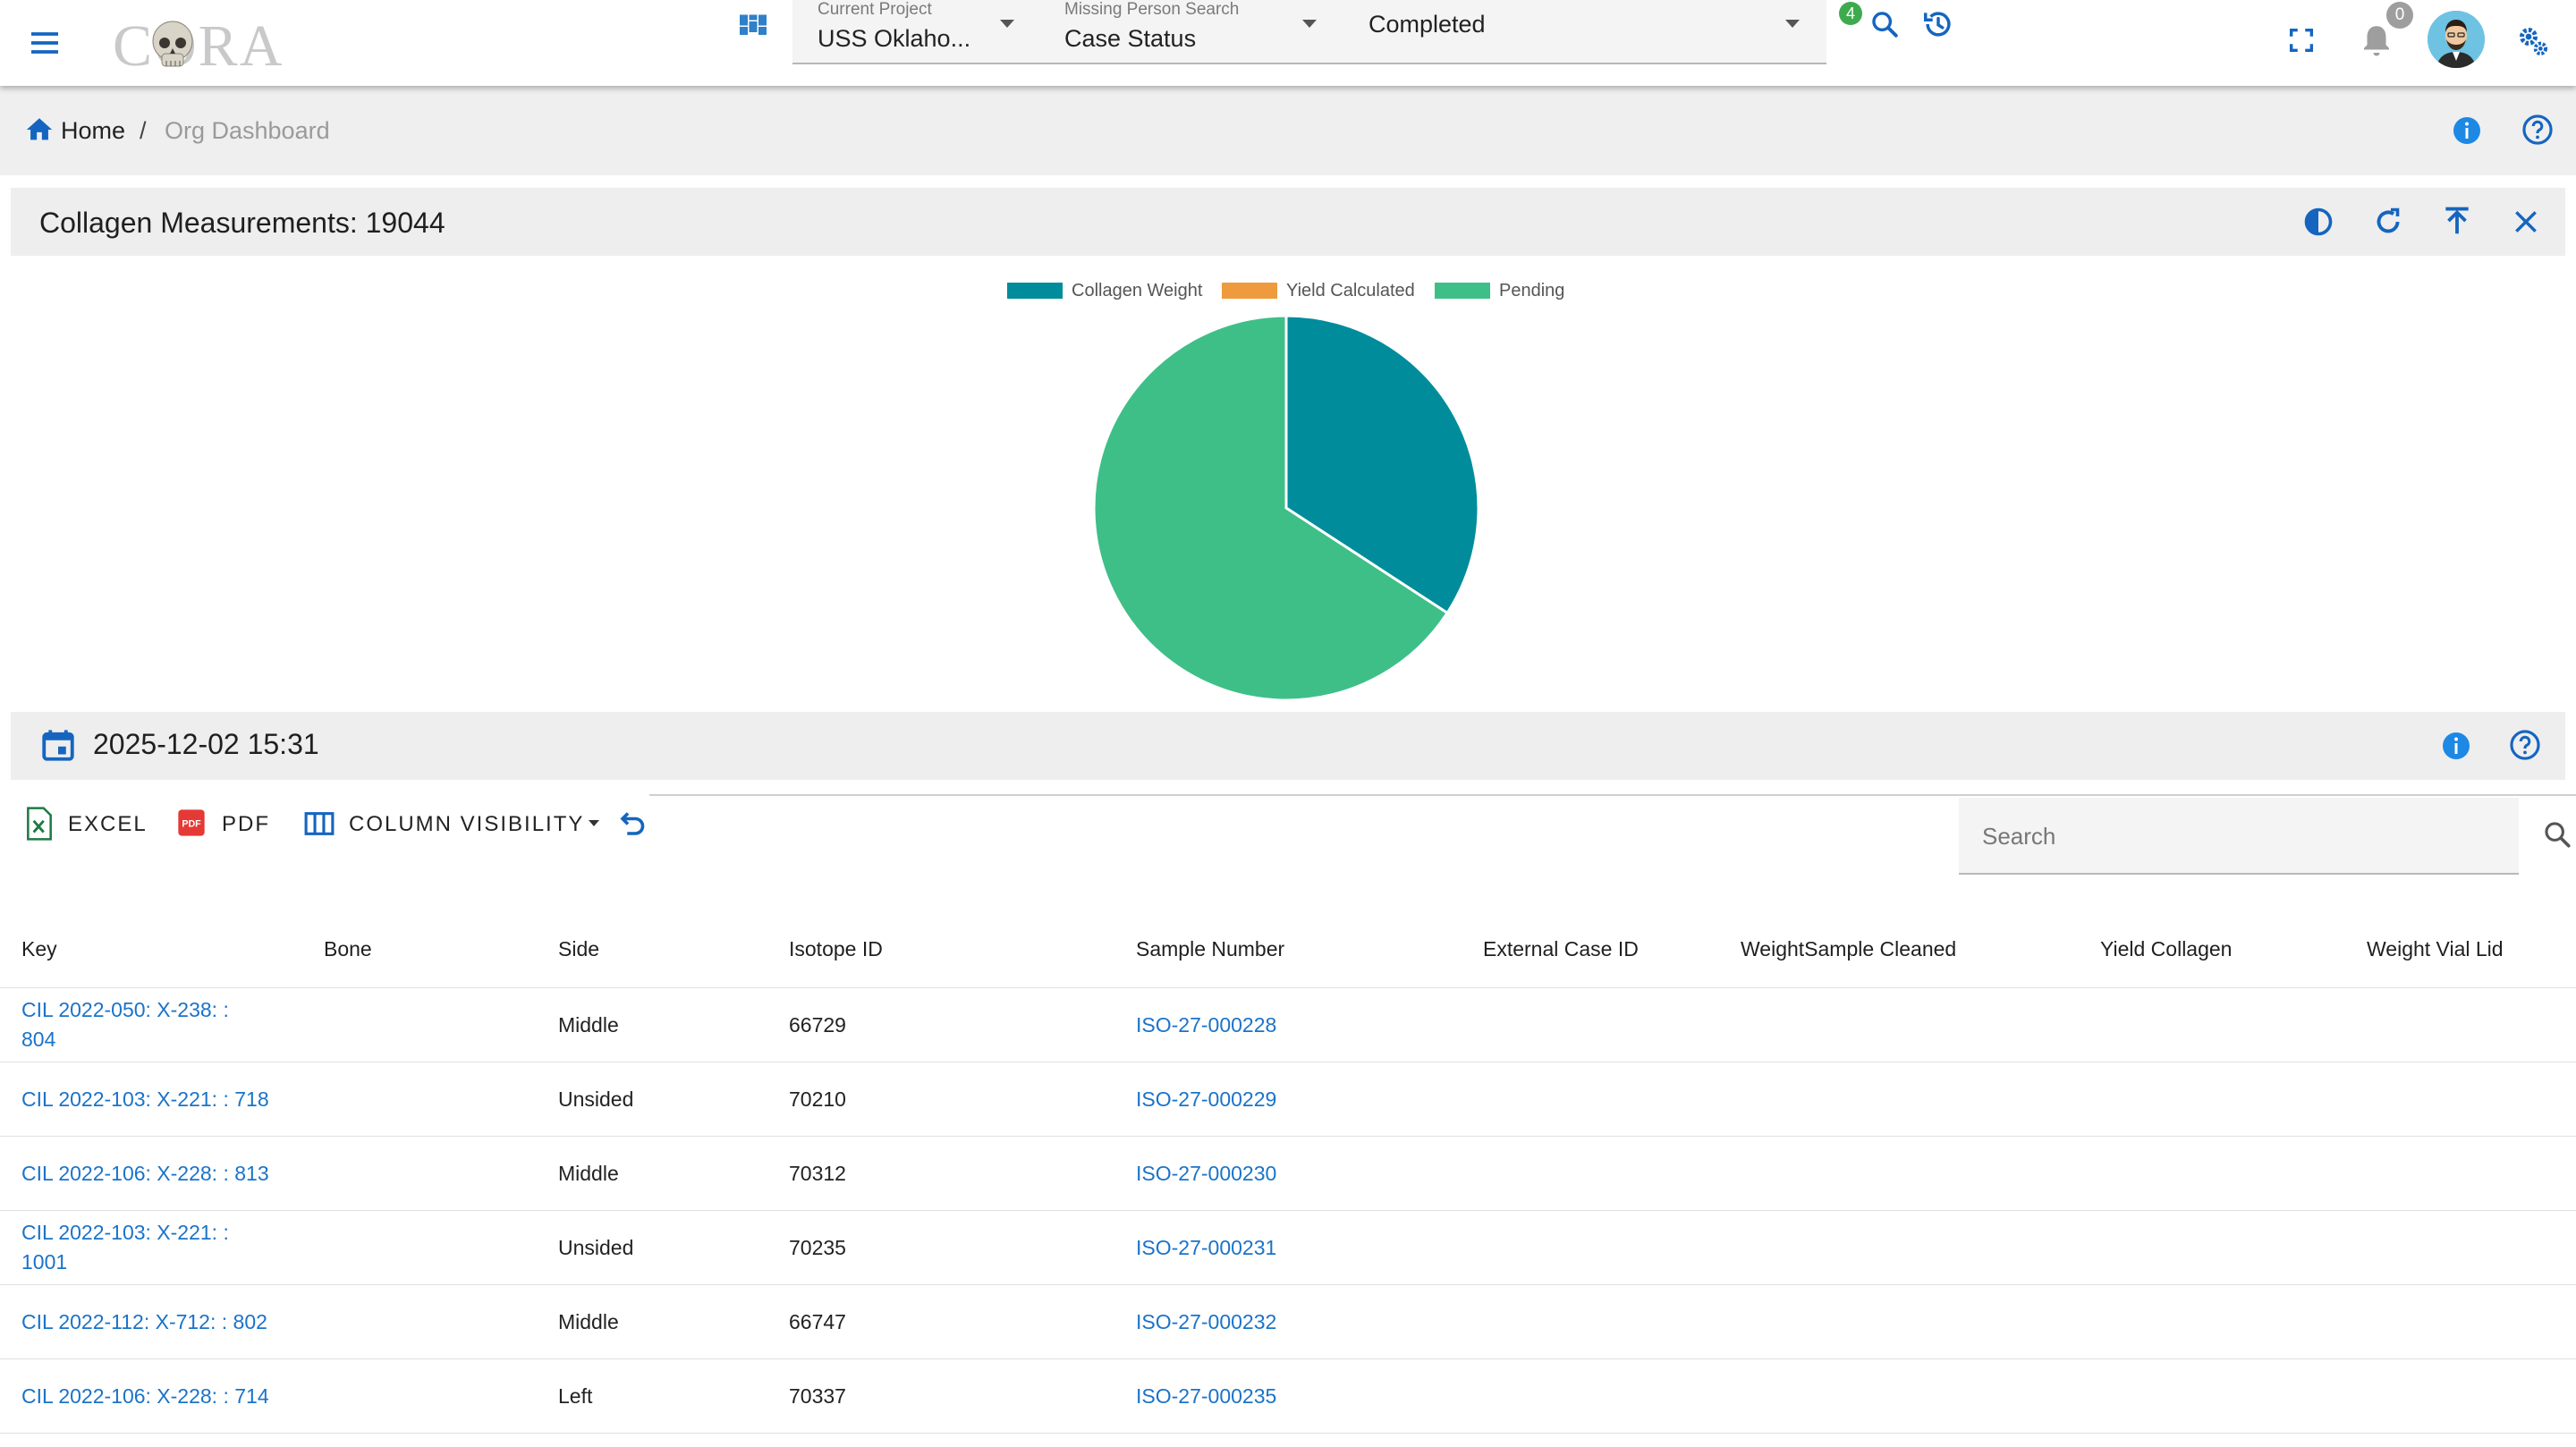 The height and width of the screenshot is (1447, 2576). What do you see at coordinates (145, 1099) in the screenshot?
I see `key-link: CIL 2022-103: X-221: : 718` at bounding box center [145, 1099].